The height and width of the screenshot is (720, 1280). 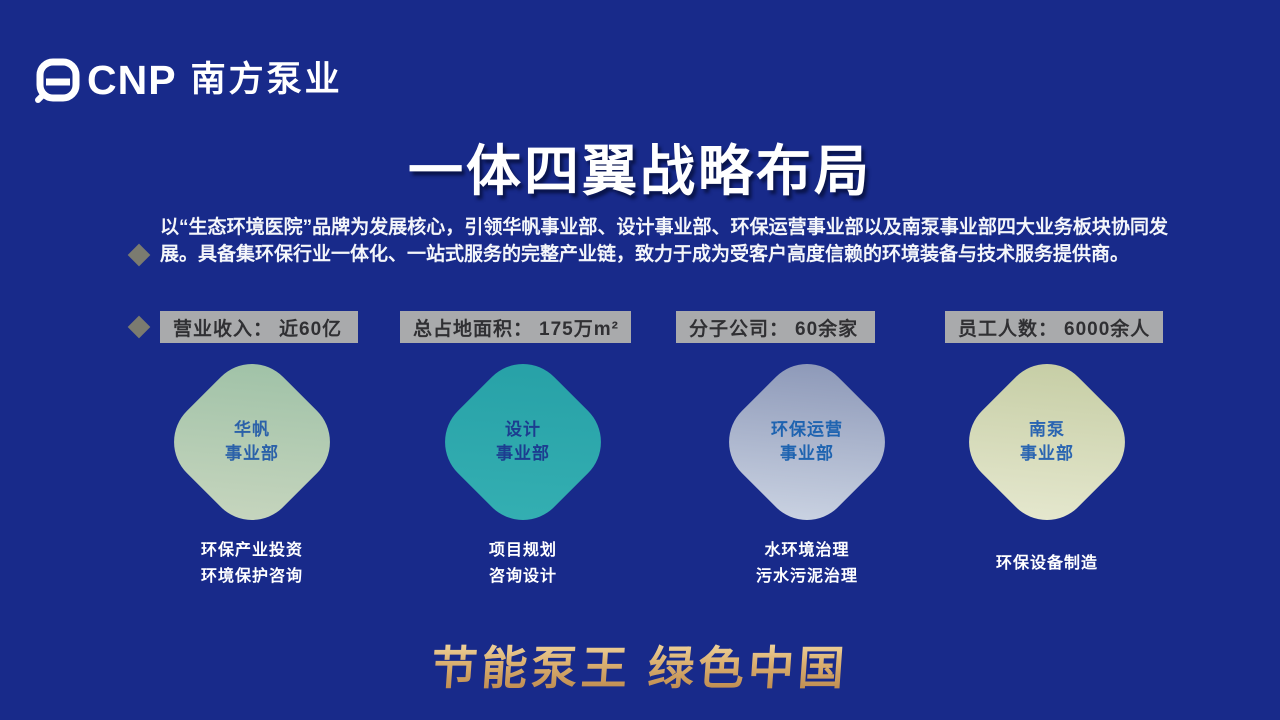 I want to click on division-shape: 华帆 事业部, so click(x=252, y=442).